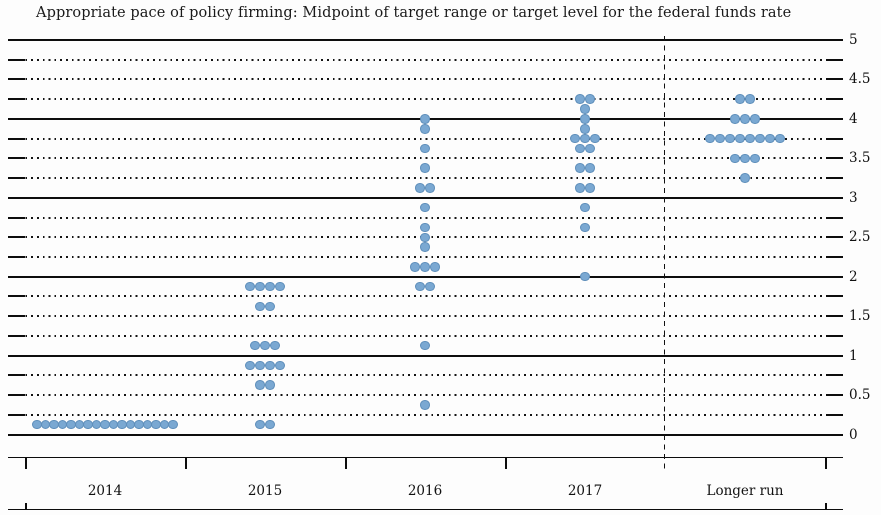 This screenshot has height=515, width=881. What do you see at coordinates (425, 509) in the screenshot?
I see `bottom-frame-line` at bounding box center [425, 509].